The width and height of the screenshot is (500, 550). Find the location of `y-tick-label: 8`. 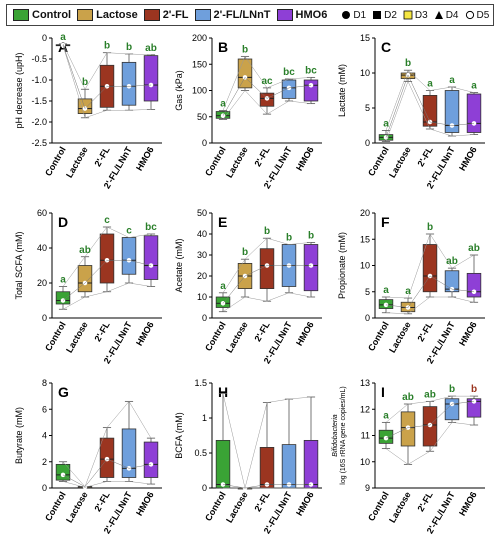

y-tick-label: 8 is located at coordinates (44, 383).